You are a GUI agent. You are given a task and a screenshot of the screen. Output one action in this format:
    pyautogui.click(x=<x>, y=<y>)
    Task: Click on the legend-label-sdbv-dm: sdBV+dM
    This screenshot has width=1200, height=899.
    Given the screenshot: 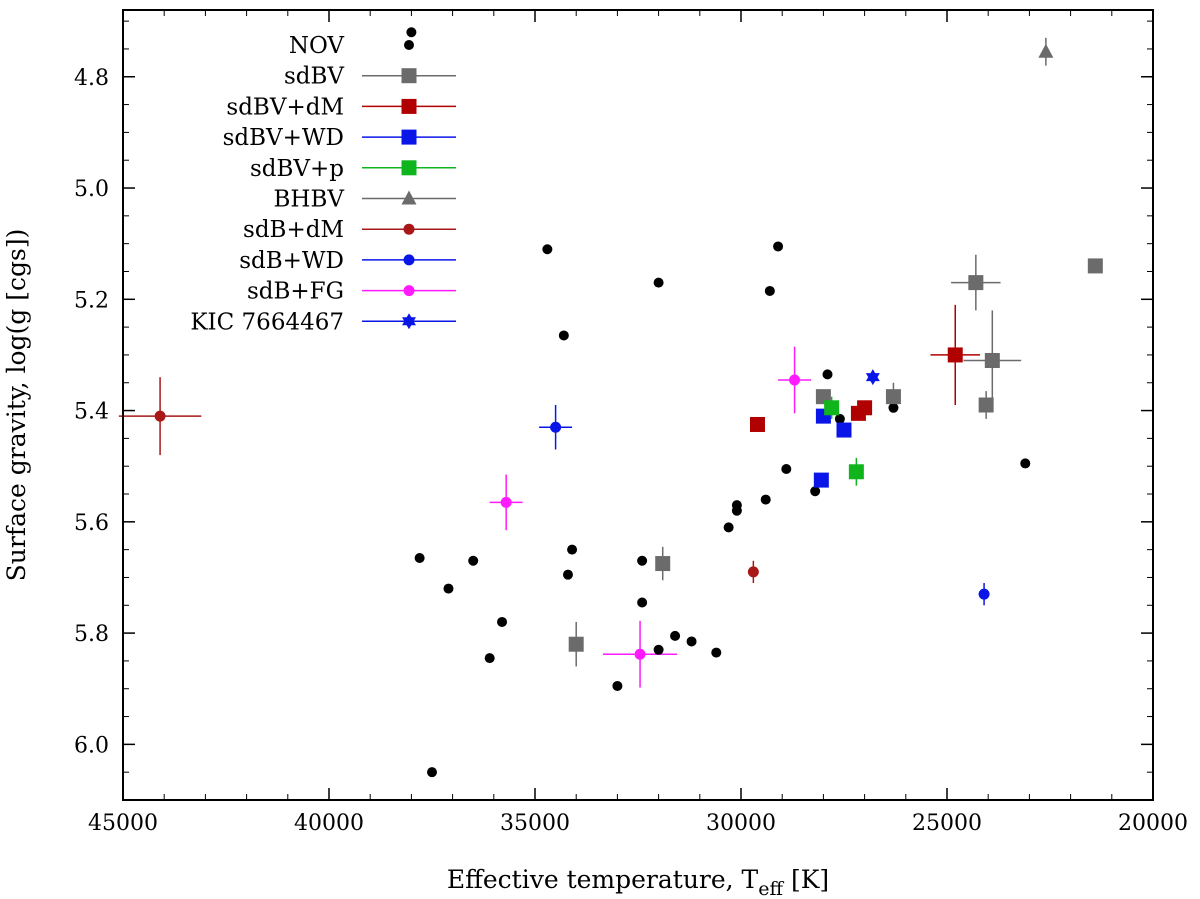 What is the action you would take?
    pyautogui.click(x=285, y=107)
    